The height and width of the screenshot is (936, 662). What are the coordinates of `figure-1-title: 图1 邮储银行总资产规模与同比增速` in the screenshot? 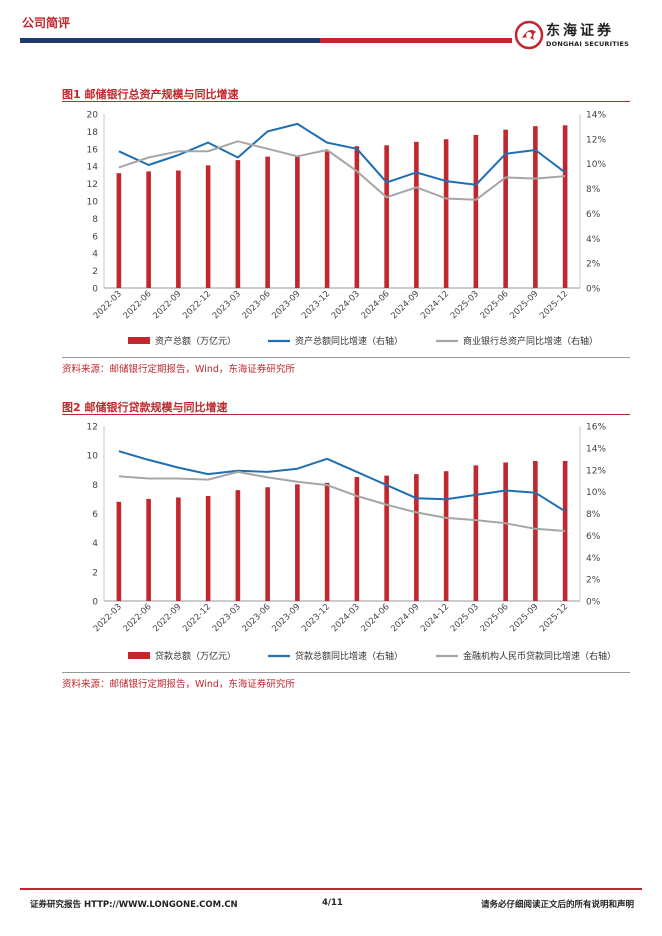 It's located at (150, 94).